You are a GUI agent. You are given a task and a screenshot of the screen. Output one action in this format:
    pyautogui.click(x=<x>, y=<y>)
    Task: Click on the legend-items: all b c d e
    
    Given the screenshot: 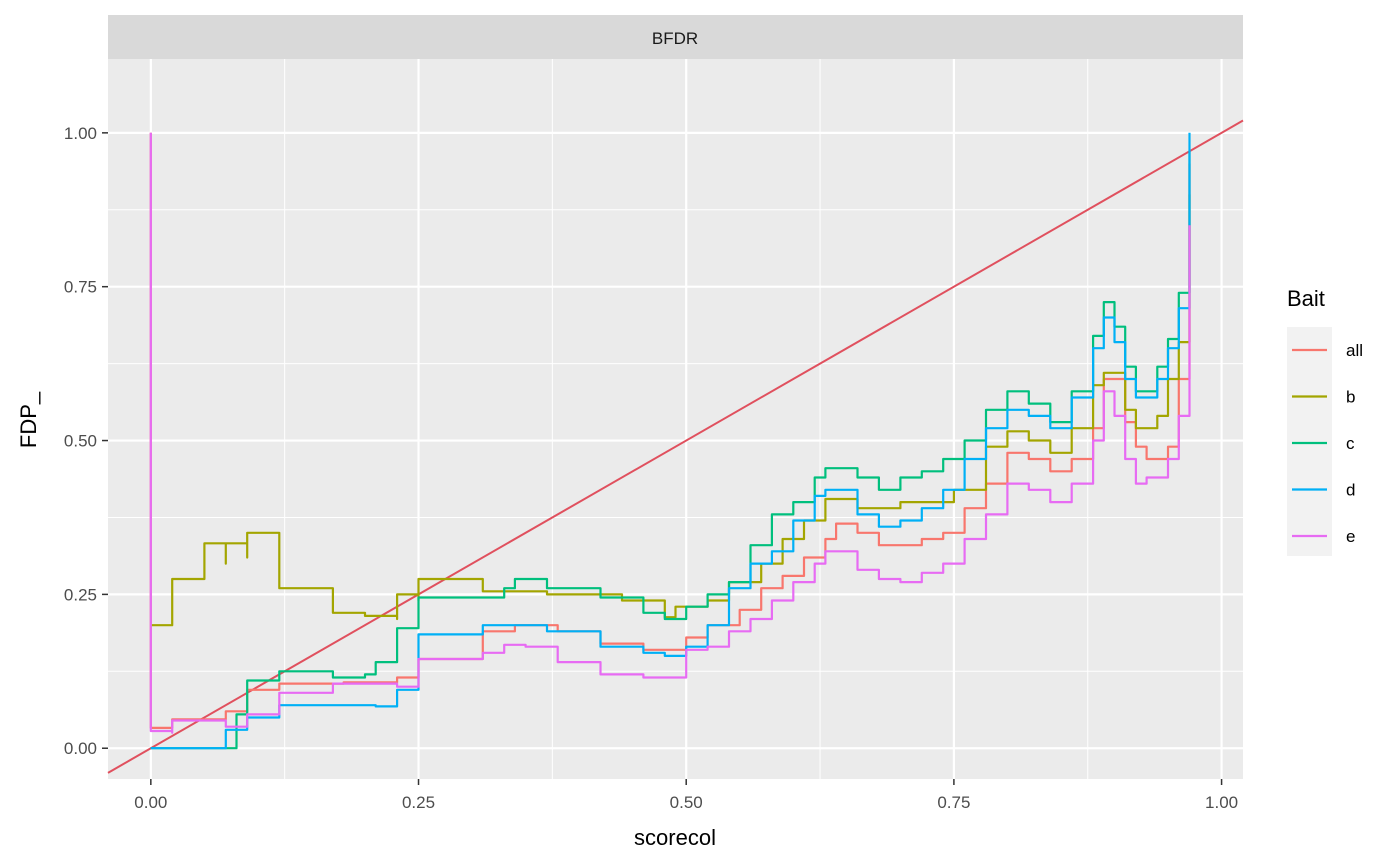 What is the action you would take?
    pyautogui.click(x=1327, y=443)
    